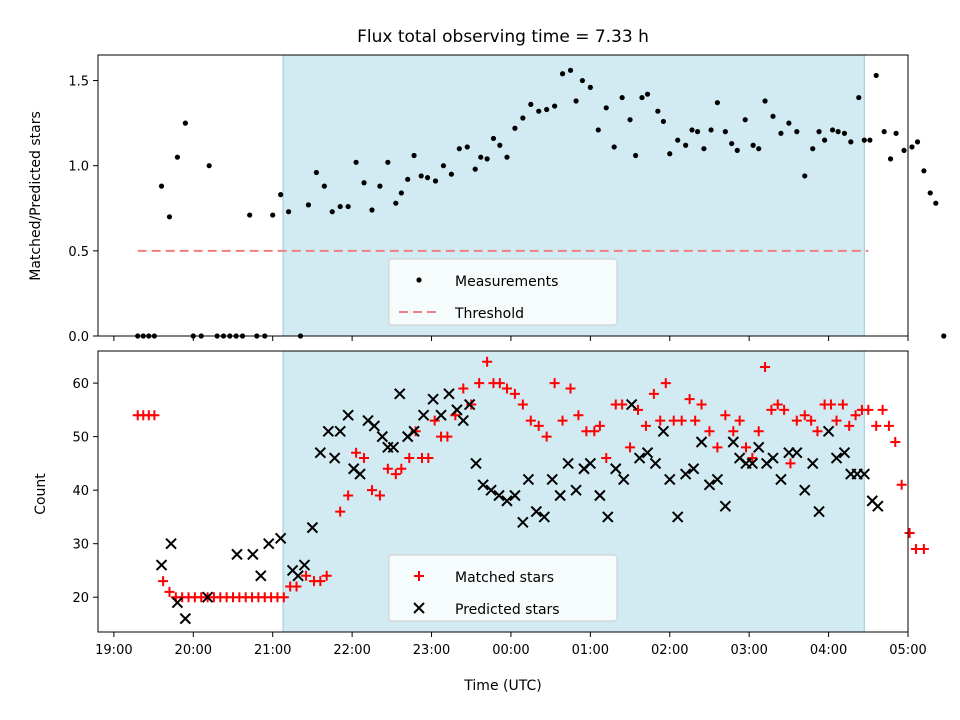 The image size is (960, 720). Describe the element at coordinates (80, 598) in the screenshot. I see `y-tick-label: 20` at that location.